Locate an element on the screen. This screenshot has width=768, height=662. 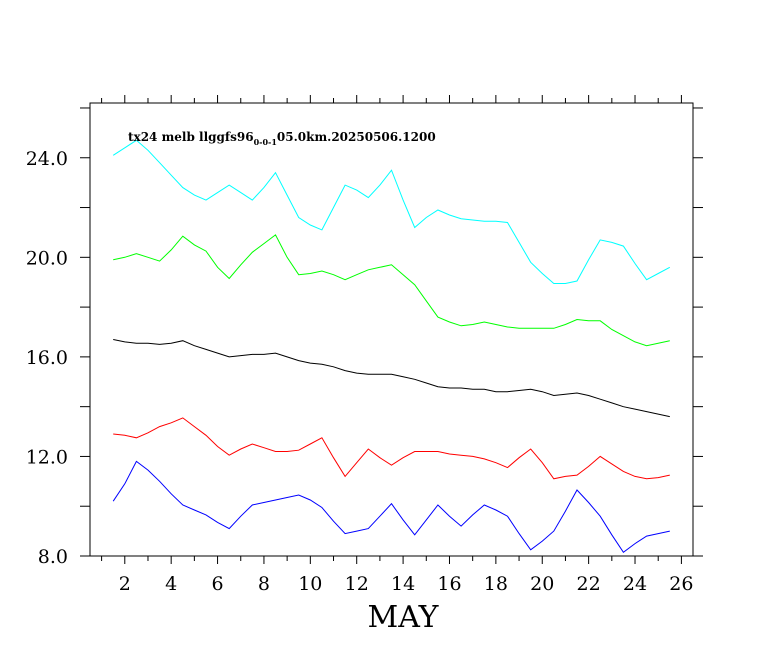
x-tick-label: 22 is located at coordinates (589, 584).